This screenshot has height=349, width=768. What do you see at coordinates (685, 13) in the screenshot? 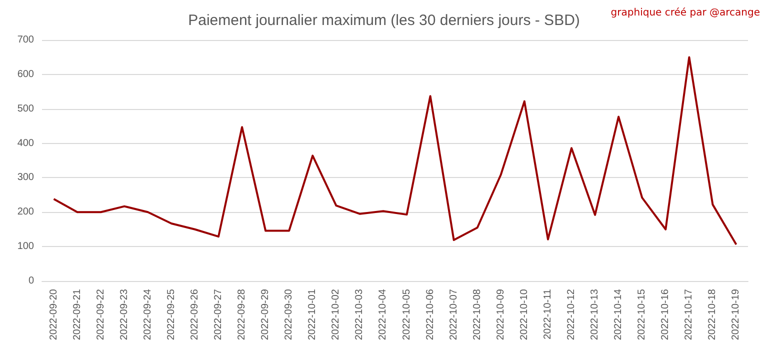
I see `text: graphique créé par @arcange` at bounding box center [685, 13].